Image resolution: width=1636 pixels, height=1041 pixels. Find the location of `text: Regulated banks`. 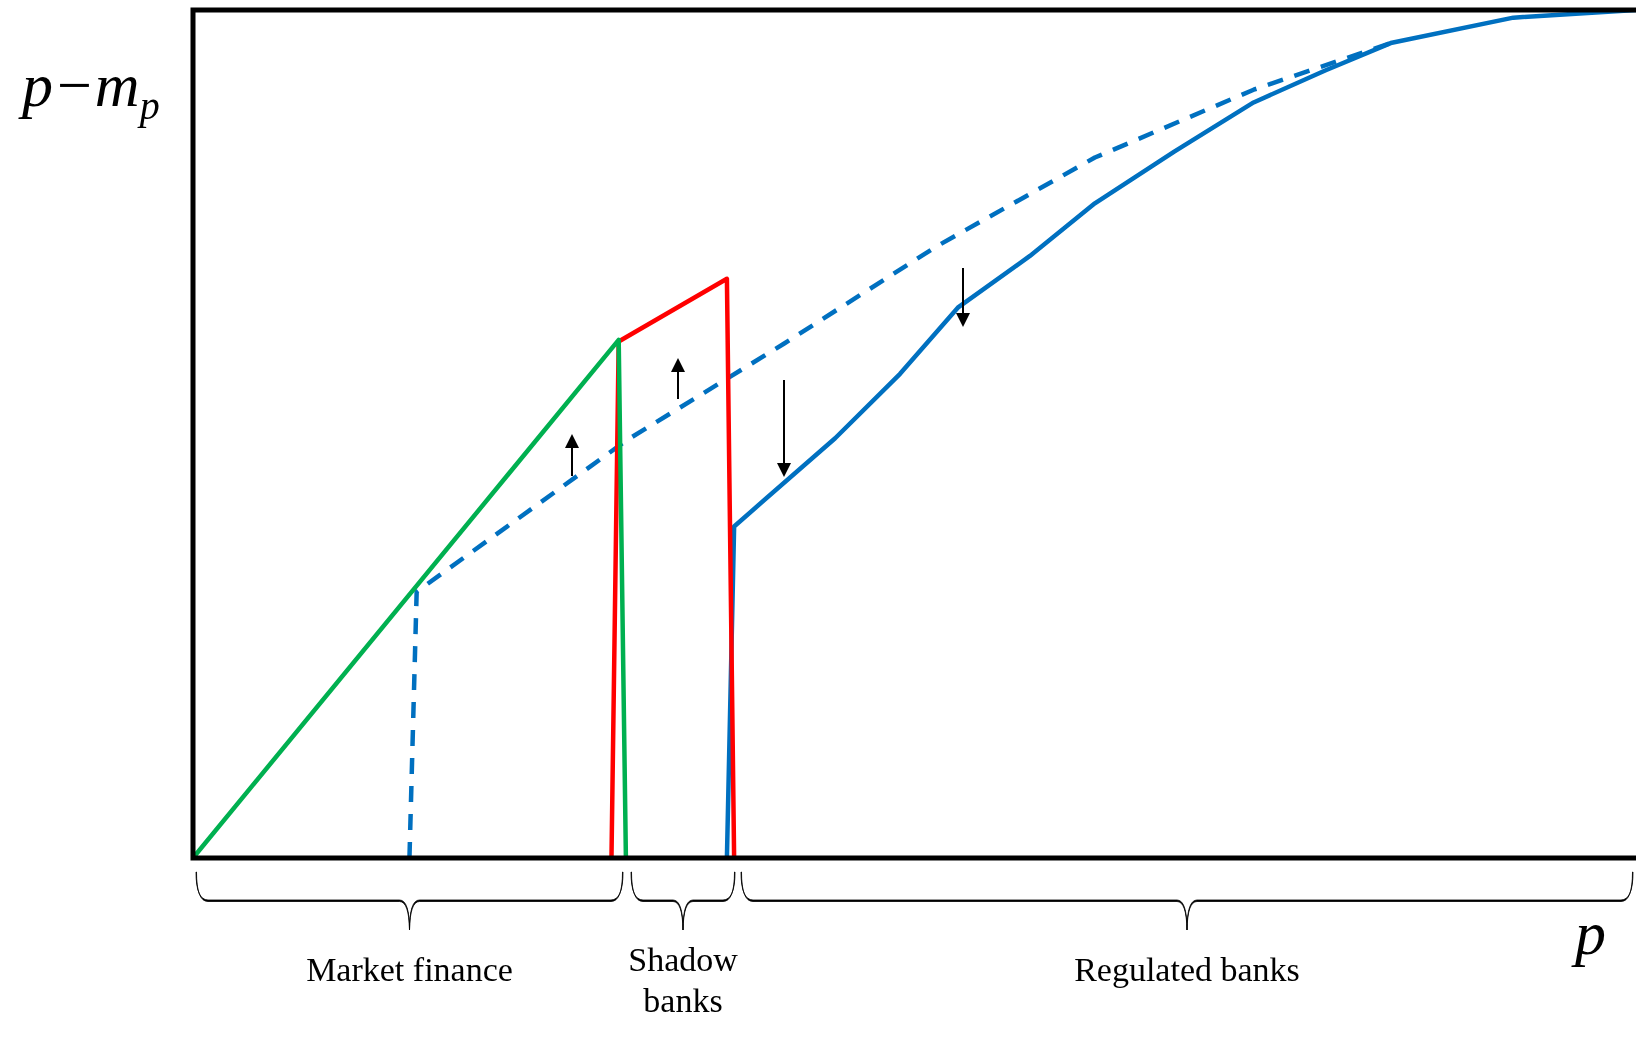

text: Regulated banks is located at coordinates (1187, 969).